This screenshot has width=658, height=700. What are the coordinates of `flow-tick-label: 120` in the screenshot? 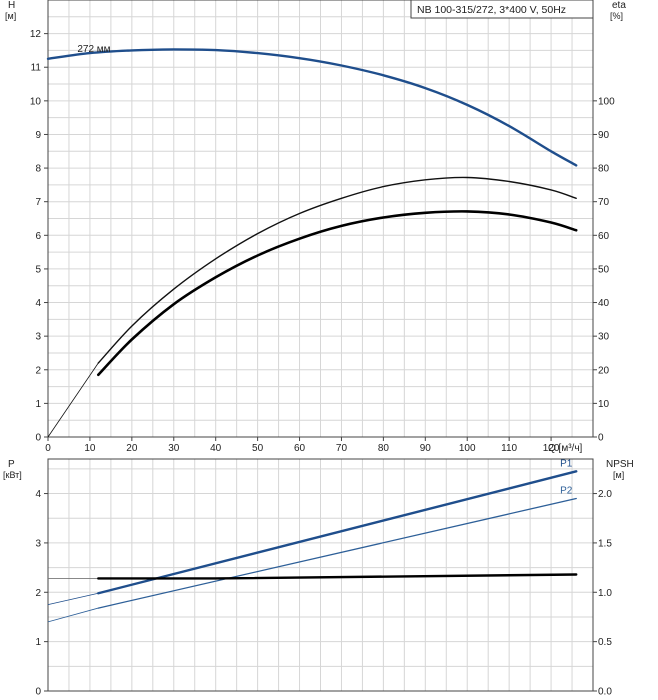 It's located at (551, 448).